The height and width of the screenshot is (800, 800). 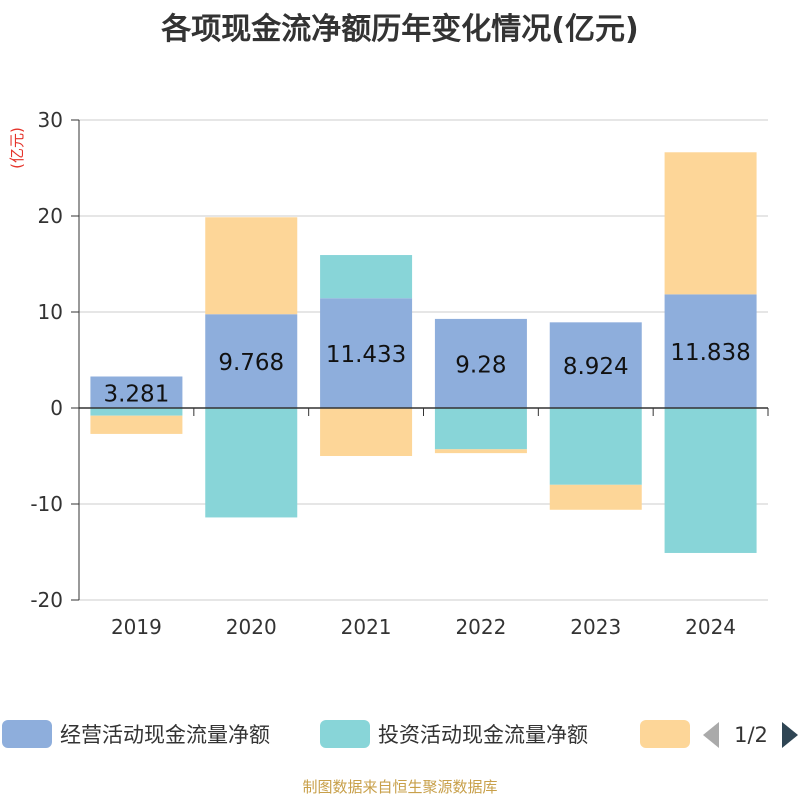 What do you see at coordinates (17, 148) in the screenshot?
I see `y-axis-label: (亿元)` at bounding box center [17, 148].